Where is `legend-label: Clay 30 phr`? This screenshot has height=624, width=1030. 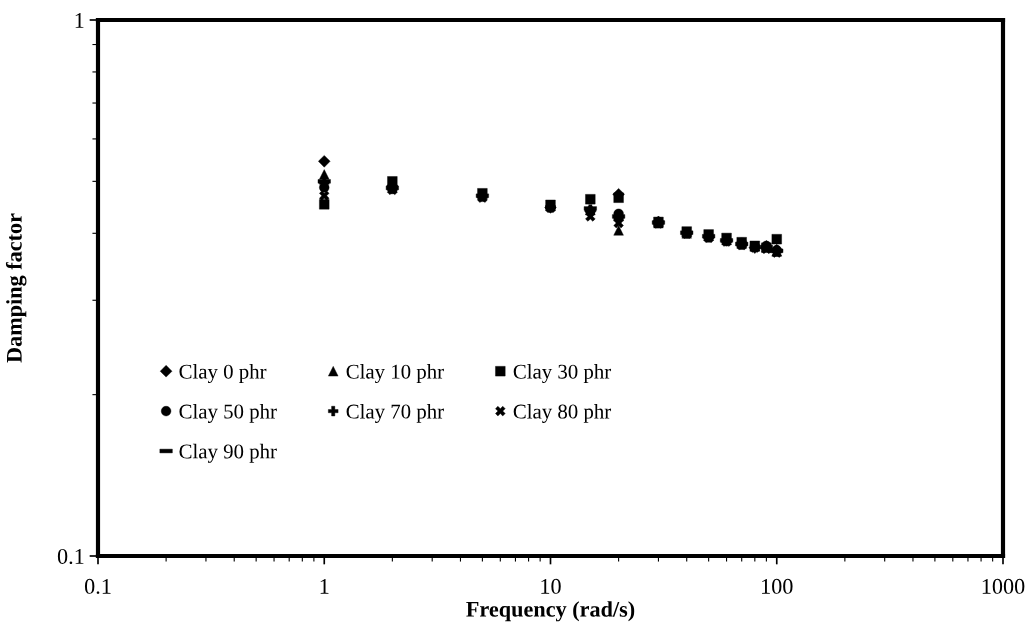
legend-label: Clay 30 phr is located at coordinates (562, 373).